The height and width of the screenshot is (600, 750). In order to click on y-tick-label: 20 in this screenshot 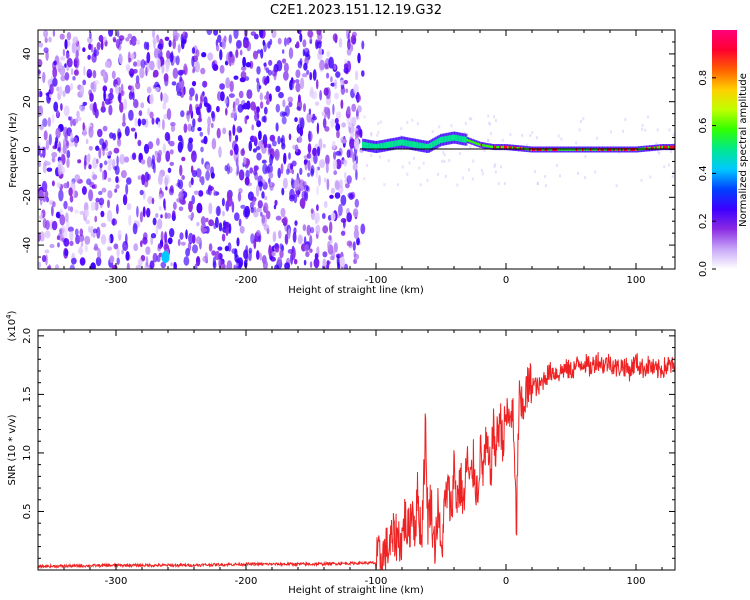, I will do `click(27, 101)`.